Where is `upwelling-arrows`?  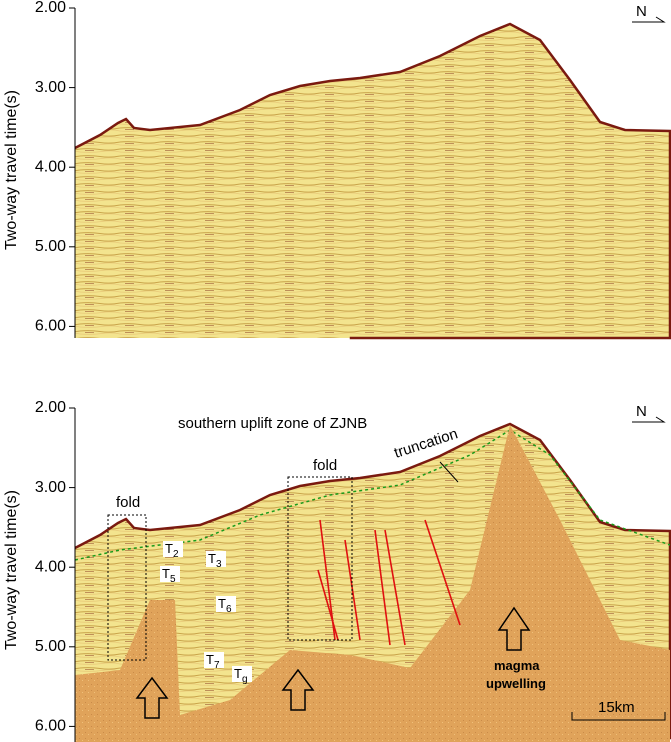 upwelling-arrows is located at coordinates (333, 662).